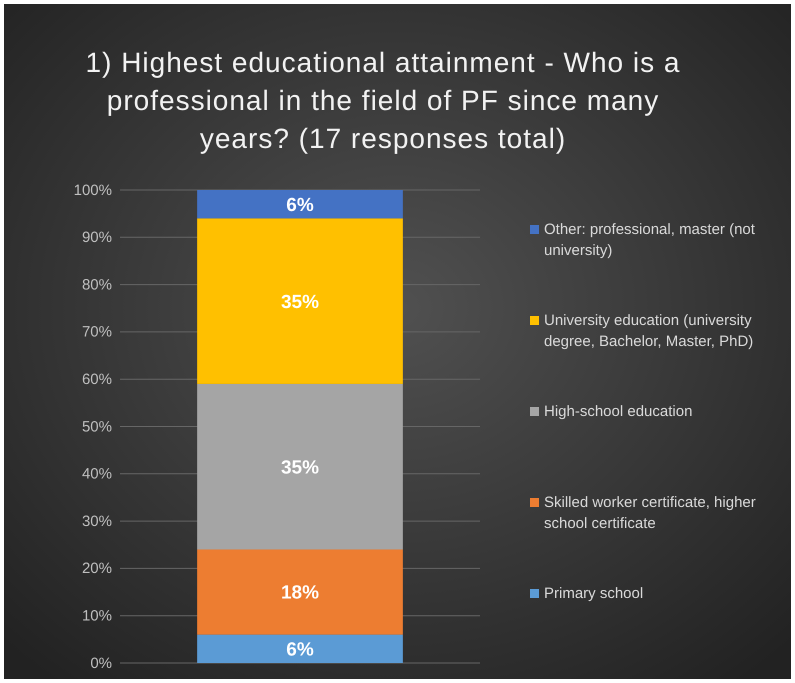 This screenshot has height=683, width=795. What do you see at coordinates (618, 411) in the screenshot?
I see `legend-label: High-school education` at bounding box center [618, 411].